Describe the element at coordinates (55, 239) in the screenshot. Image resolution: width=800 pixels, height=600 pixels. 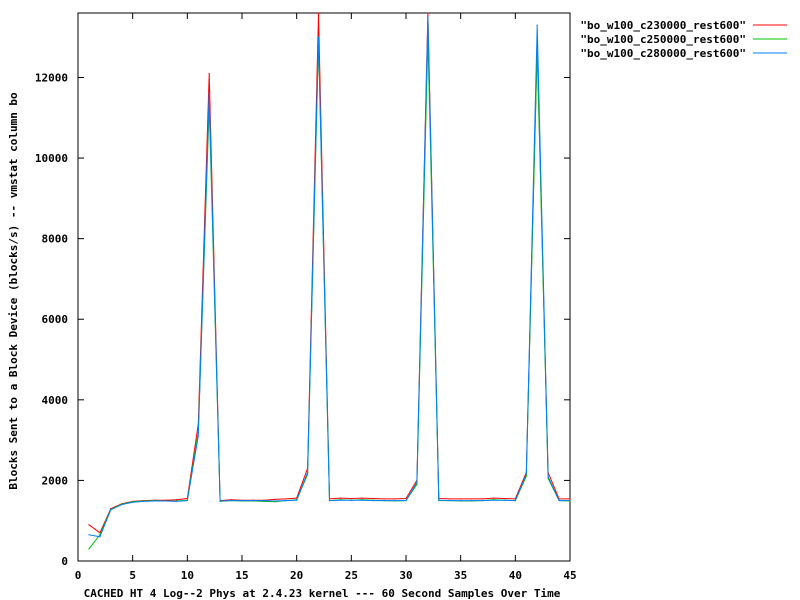
I see `y-tick-label: 8000` at that location.